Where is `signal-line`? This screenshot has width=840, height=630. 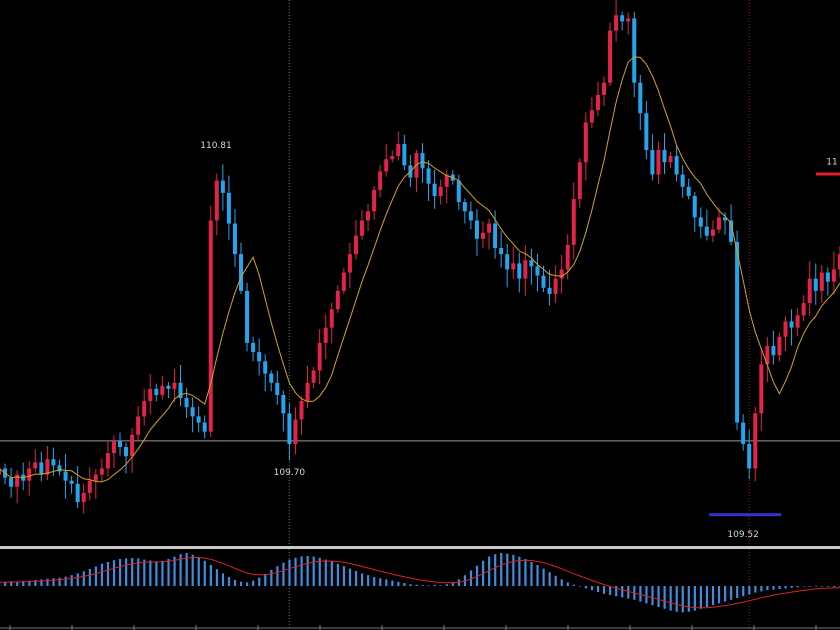
signal-line is located at coordinates (420, 583).